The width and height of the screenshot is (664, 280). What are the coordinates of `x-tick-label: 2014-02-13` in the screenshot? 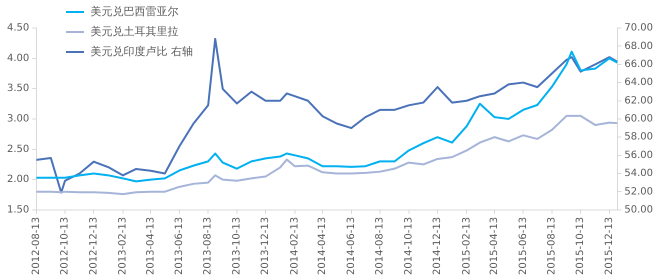 It's located at (294, 246).